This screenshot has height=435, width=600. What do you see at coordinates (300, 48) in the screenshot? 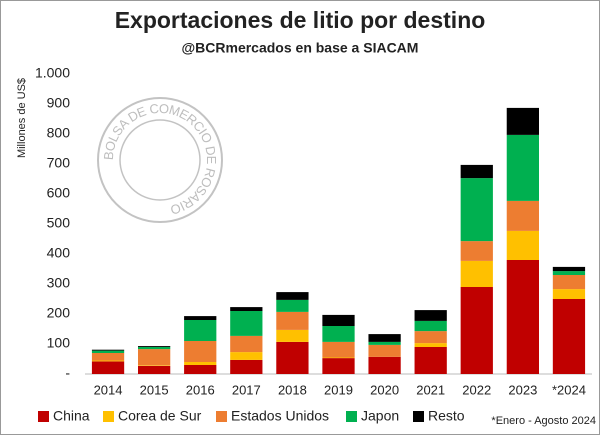
I see `chart-subtitle: @BCRmercados en base a SIACAM` at bounding box center [300, 48].